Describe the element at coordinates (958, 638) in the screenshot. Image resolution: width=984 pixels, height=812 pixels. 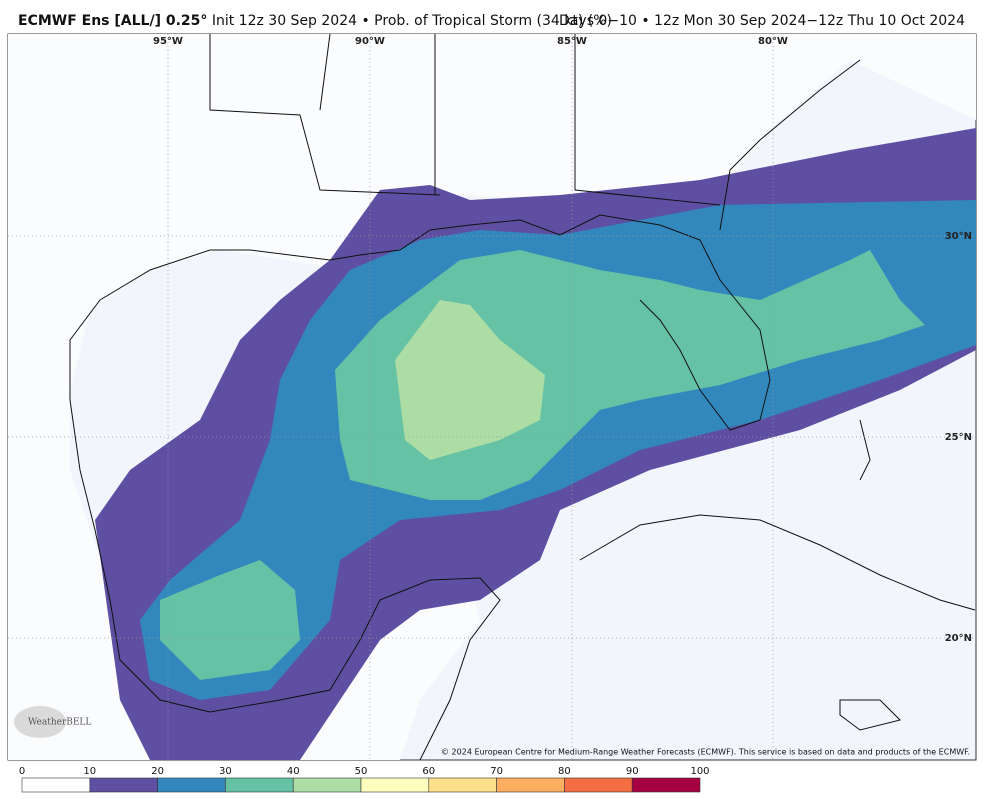
I see `lat-label: 20°N` at that location.